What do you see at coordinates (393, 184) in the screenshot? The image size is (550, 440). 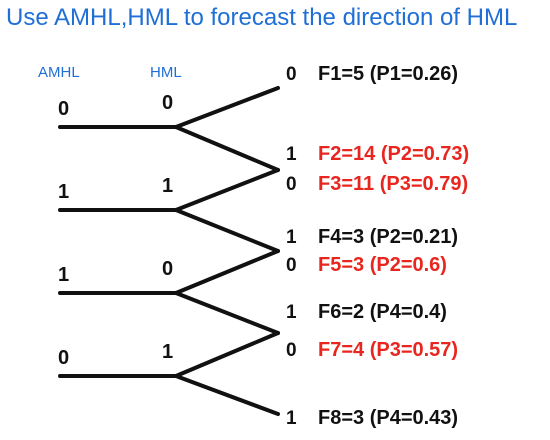 I see `outcome-label: F3=11 (P3=0.79)` at bounding box center [393, 184].